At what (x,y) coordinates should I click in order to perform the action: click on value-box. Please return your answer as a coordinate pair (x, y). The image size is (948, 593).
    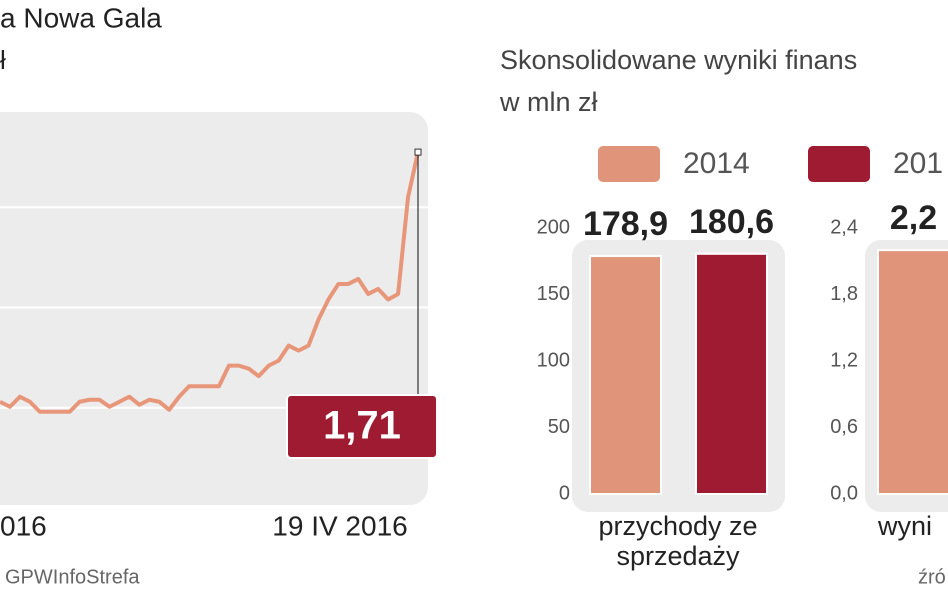
    Looking at the image, I should click on (362, 426).